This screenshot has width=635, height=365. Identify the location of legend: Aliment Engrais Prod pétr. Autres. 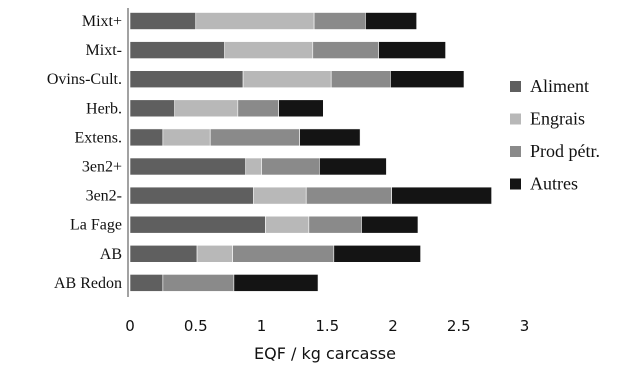
(555, 135).